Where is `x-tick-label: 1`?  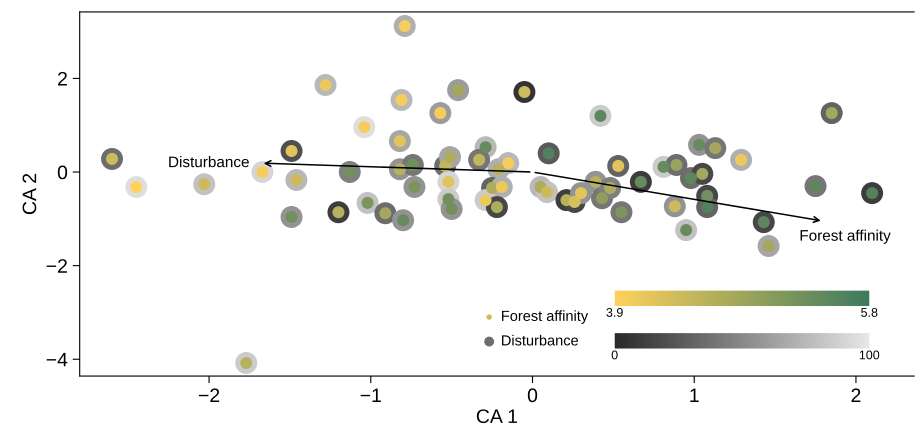
x-tick-label: 1 is located at coordinates (694, 395).